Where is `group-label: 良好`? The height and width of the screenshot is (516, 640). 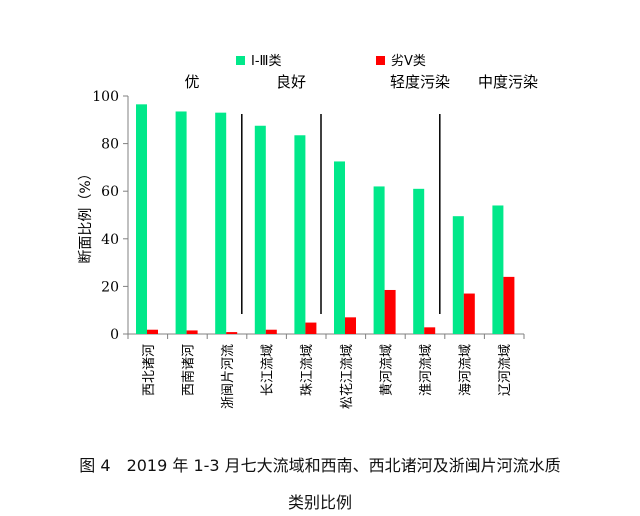 group-label: 良好 is located at coordinates (291, 82).